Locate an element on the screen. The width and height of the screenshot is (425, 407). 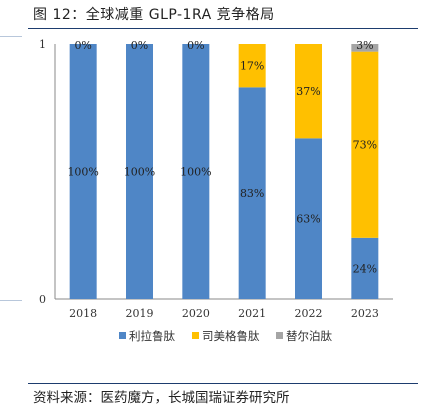
x-tick-label: 2019 is located at coordinates (140, 313).